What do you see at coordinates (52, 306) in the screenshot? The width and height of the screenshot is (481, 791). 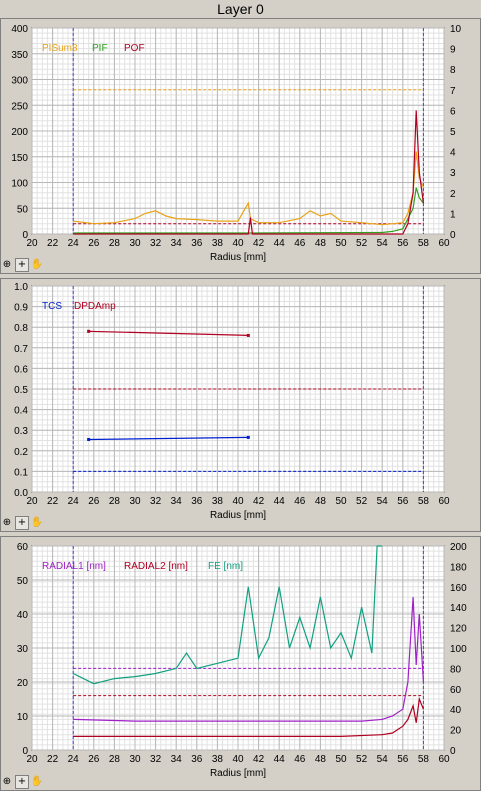 I see `legend-entry: TCS` at bounding box center [52, 306].